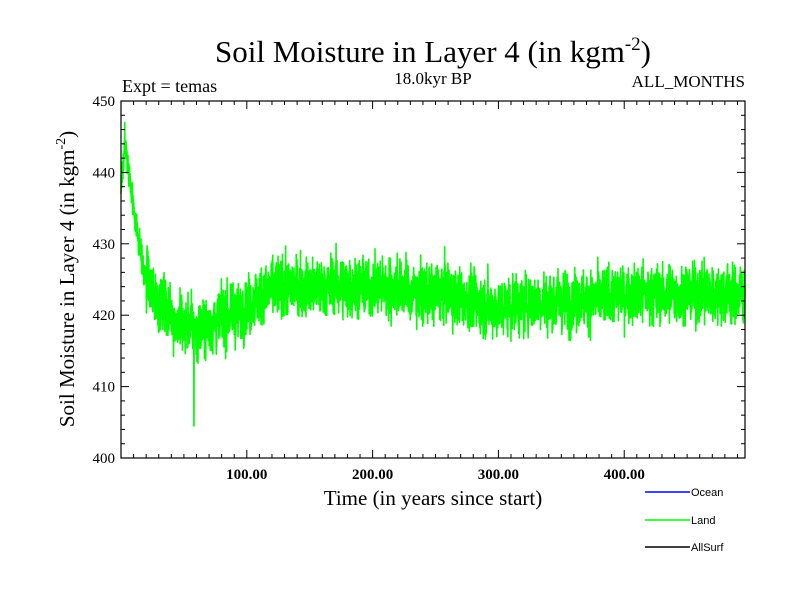 The height and width of the screenshot is (600, 800). Describe the element at coordinates (104, 173) in the screenshot. I see `y-tick-label: 440` at that location.